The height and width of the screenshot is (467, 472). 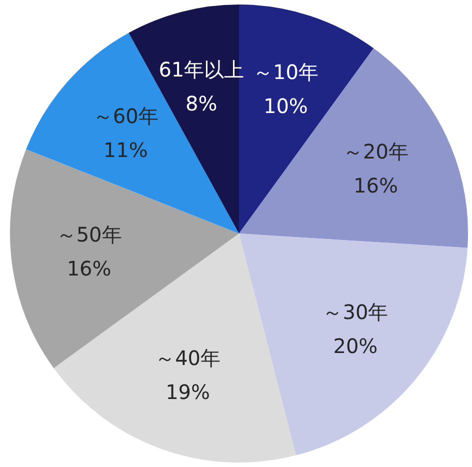 I want to click on data-label: 11%, so click(x=125, y=150).